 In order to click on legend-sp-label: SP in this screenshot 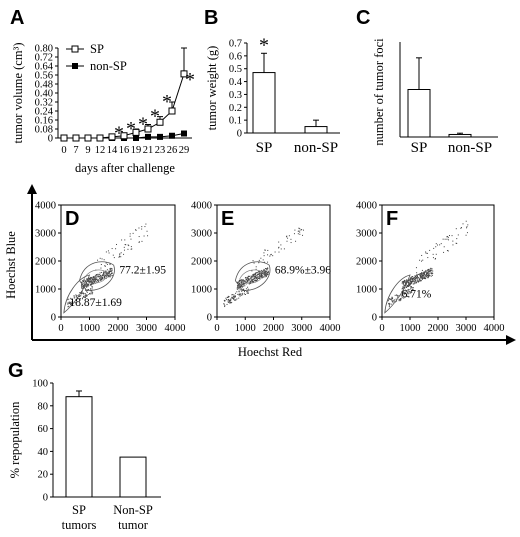, I will do `click(97, 49)`.